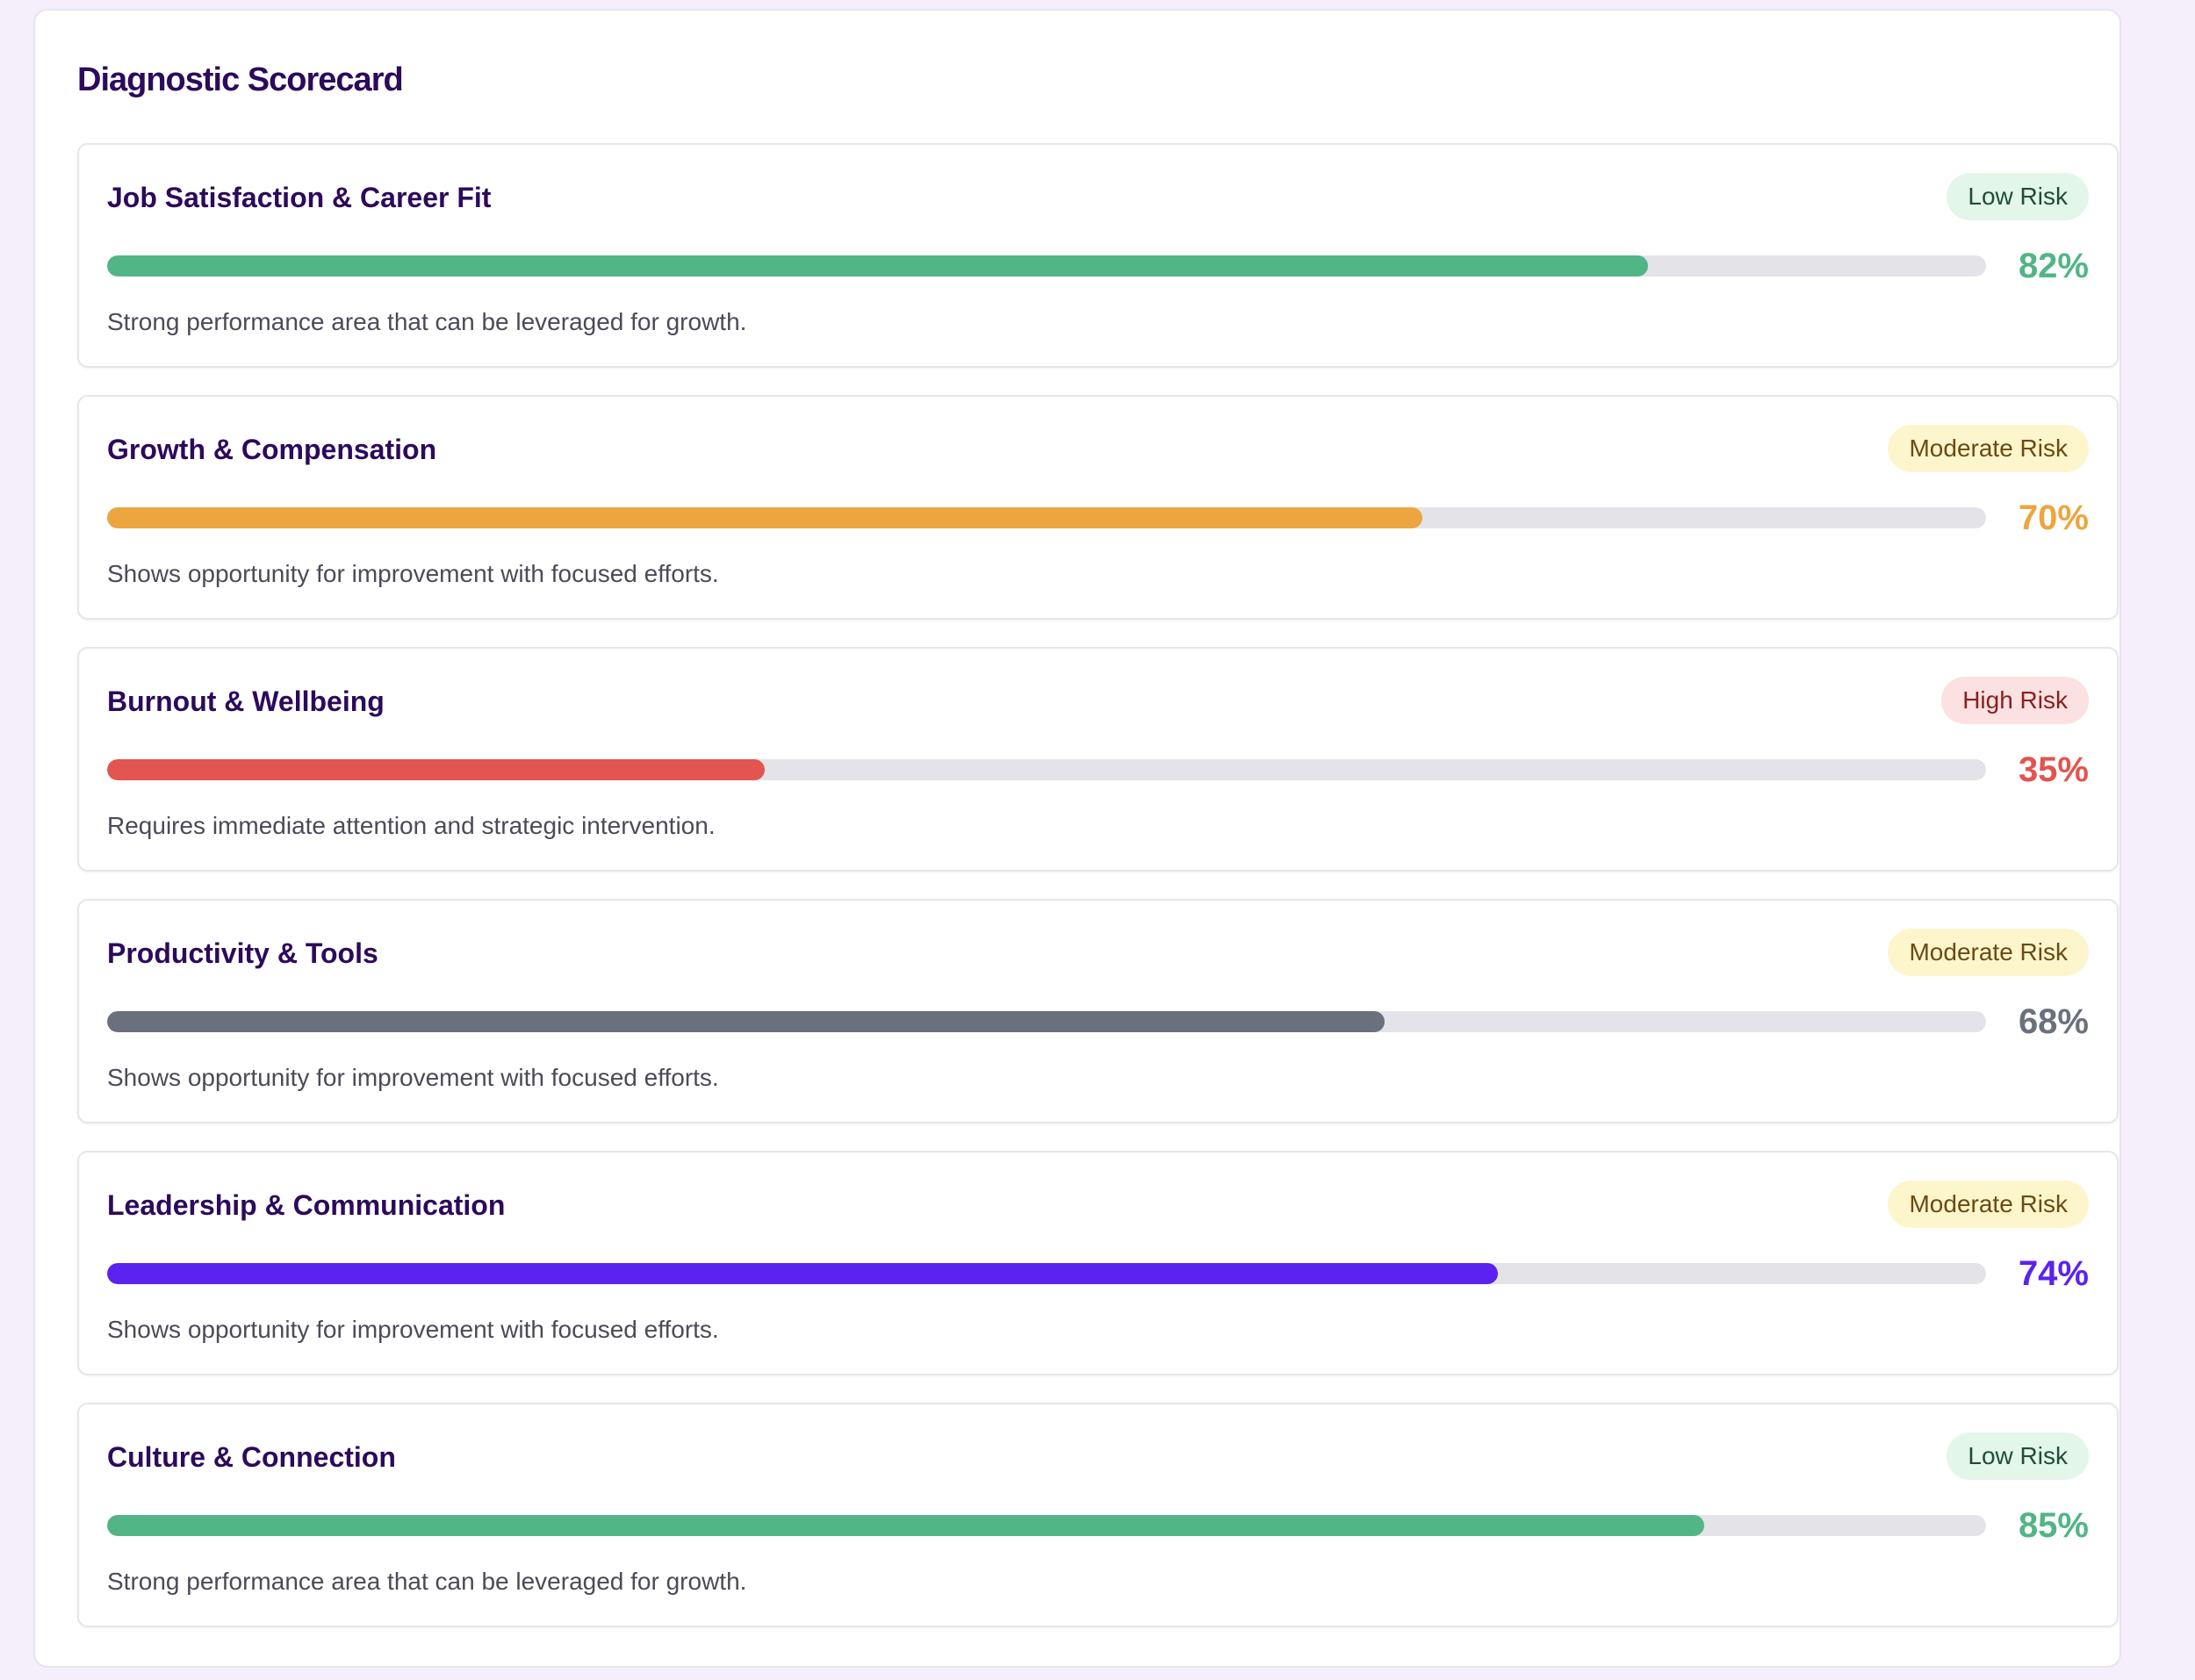  Describe the element at coordinates (2053, 769) in the screenshot. I see `score-percentage: 35%` at that location.